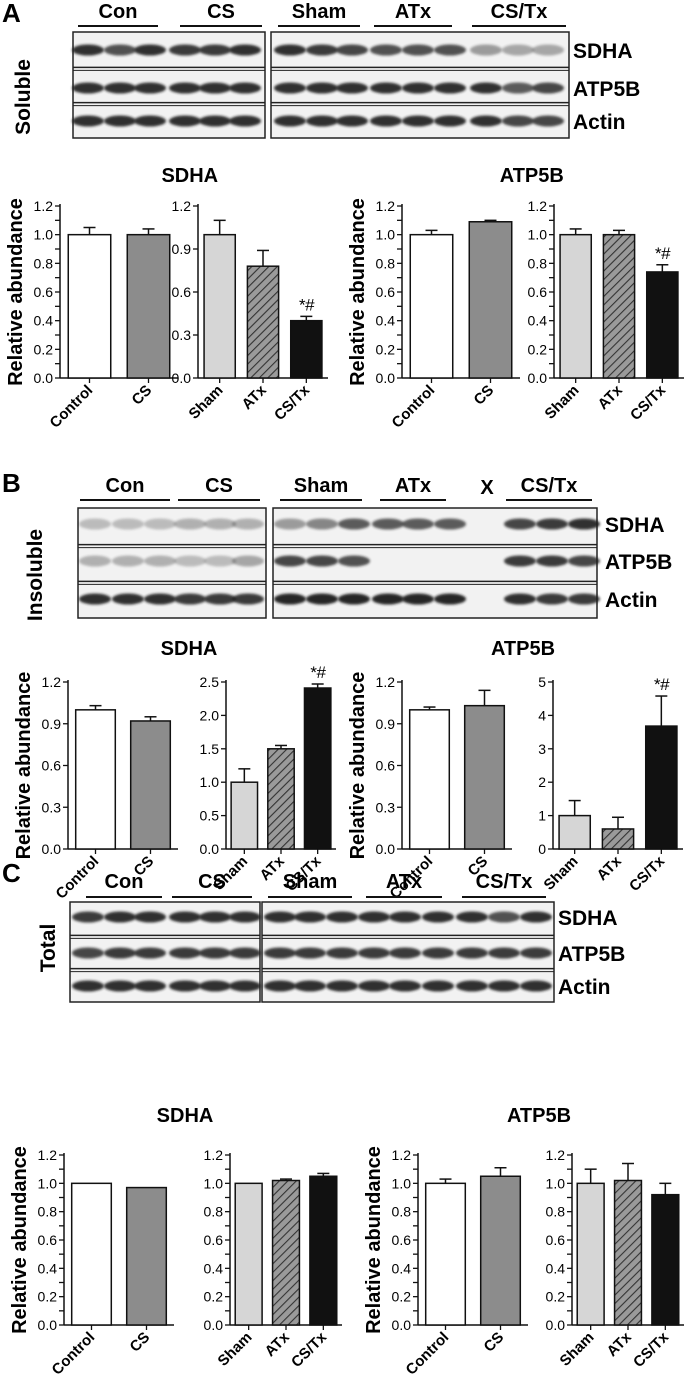 The width and height of the screenshot is (696, 1398). I want to click on panel-letter: C, so click(11, 873).